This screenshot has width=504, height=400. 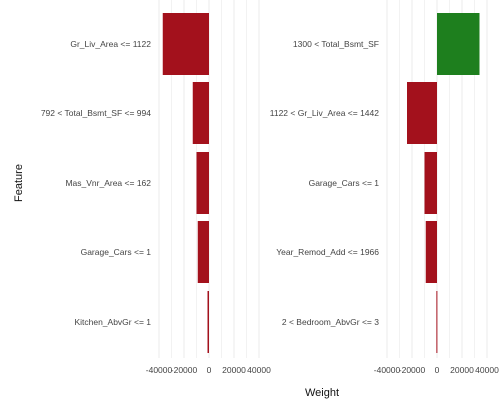 What do you see at coordinates (327, 252) in the screenshot?
I see `feature-label: Year_Remod_Add <= 1966` at bounding box center [327, 252].